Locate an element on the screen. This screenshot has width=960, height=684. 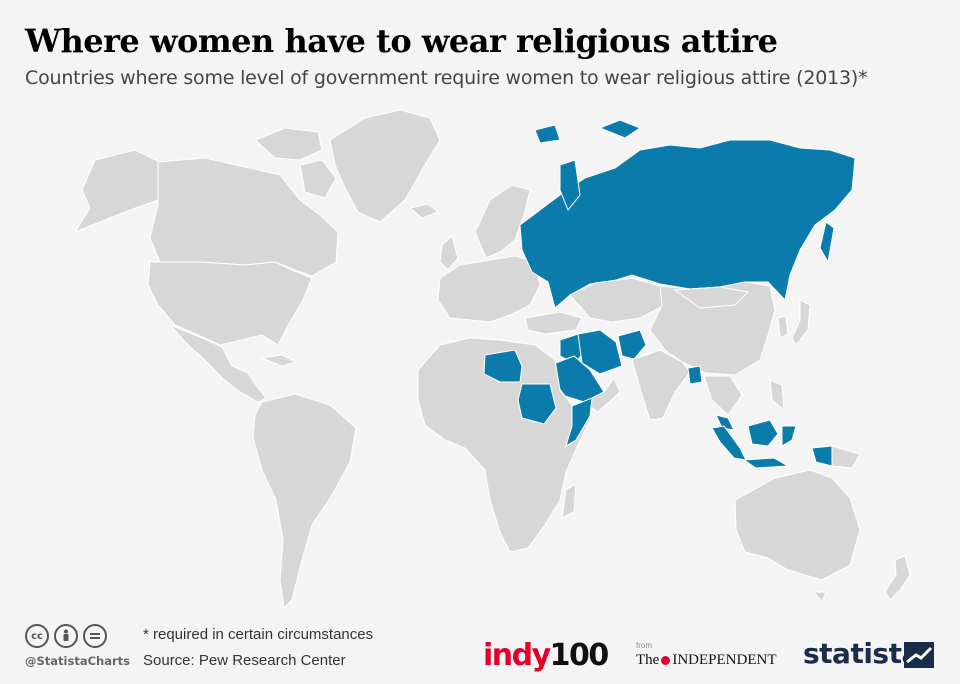
no-derivatives-icon is located at coordinates (95, 636).